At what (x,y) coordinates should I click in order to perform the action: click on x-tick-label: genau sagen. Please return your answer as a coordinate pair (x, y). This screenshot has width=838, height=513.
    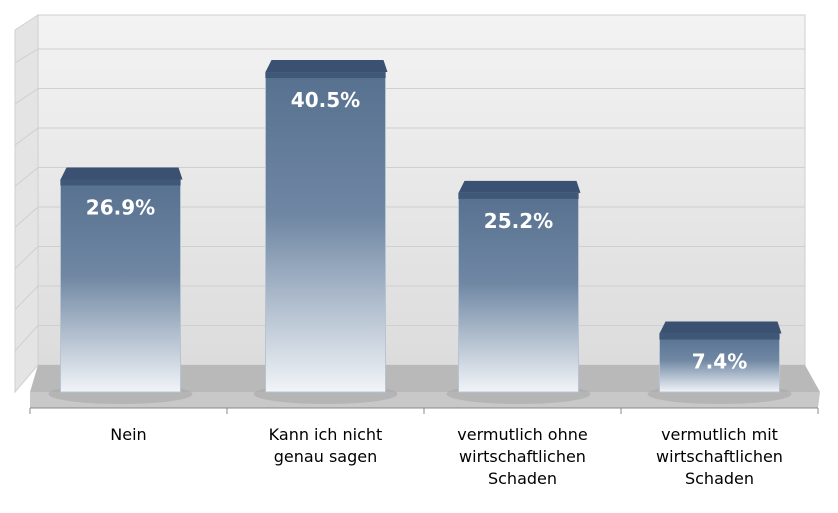
    Looking at the image, I should click on (325, 456).